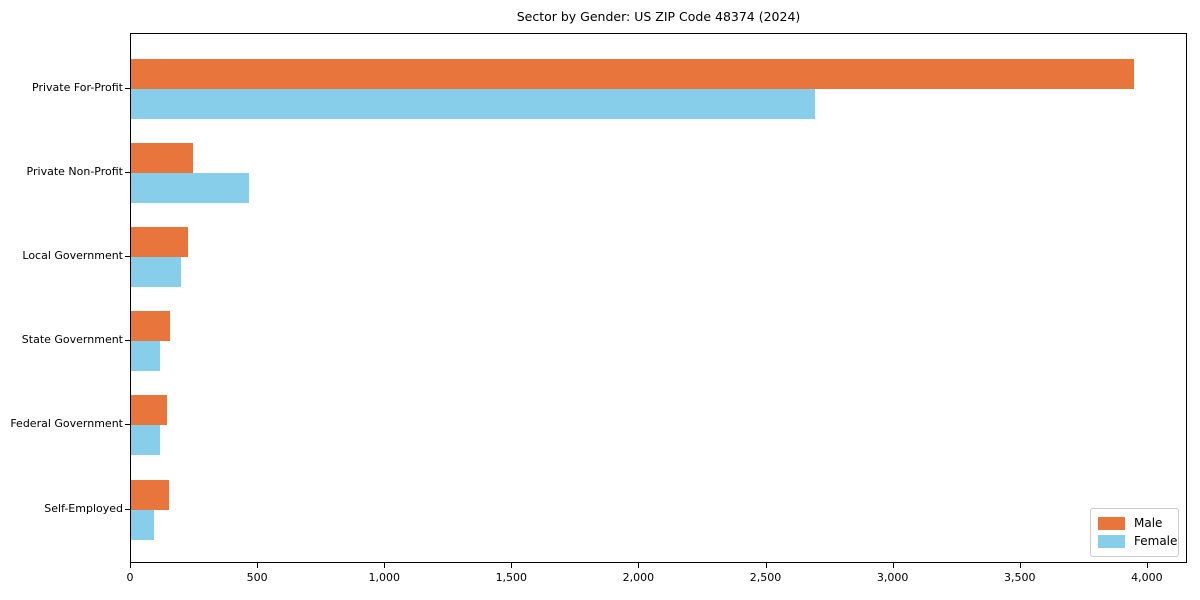 Image resolution: width=1200 pixels, height=600 pixels. I want to click on legend-label-male: Male, so click(1148, 523).